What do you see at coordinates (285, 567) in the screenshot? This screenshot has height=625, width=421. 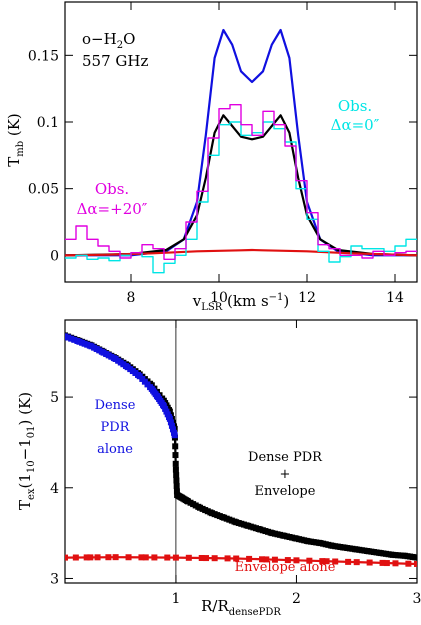 I see `envelope-label: Envelope alone` at bounding box center [285, 567].